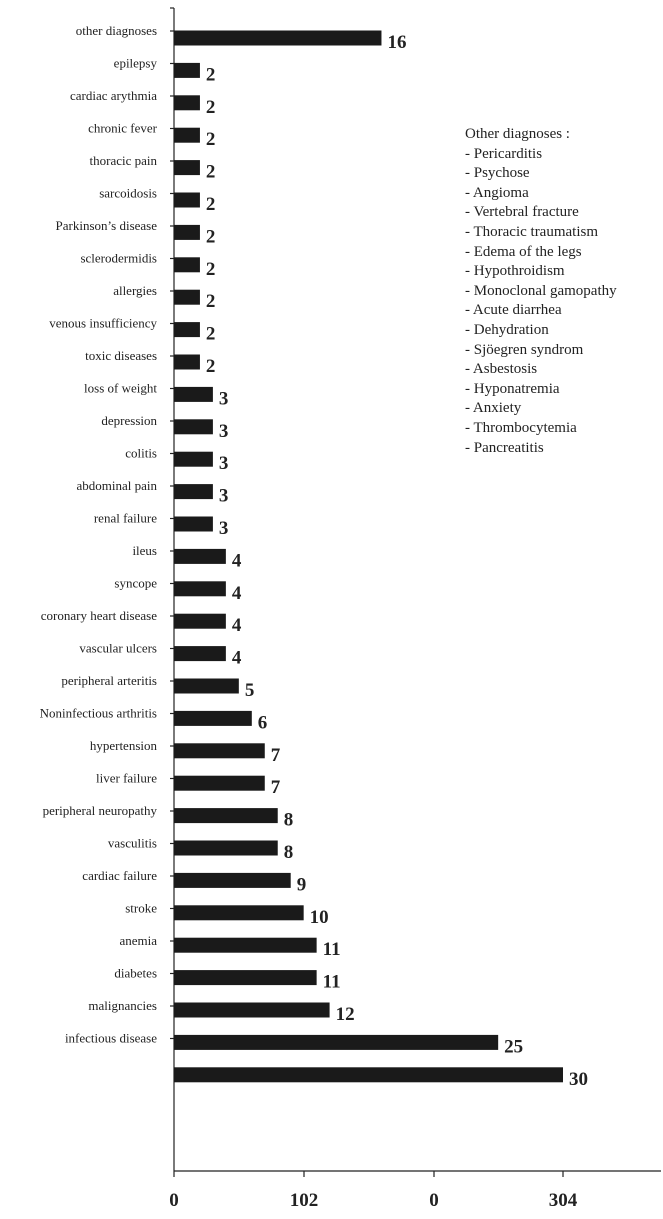  What do you see at coordinates (132, 843) in the screenshot?
I see `category-label: vasculitis` at bounding box center [132, 843].